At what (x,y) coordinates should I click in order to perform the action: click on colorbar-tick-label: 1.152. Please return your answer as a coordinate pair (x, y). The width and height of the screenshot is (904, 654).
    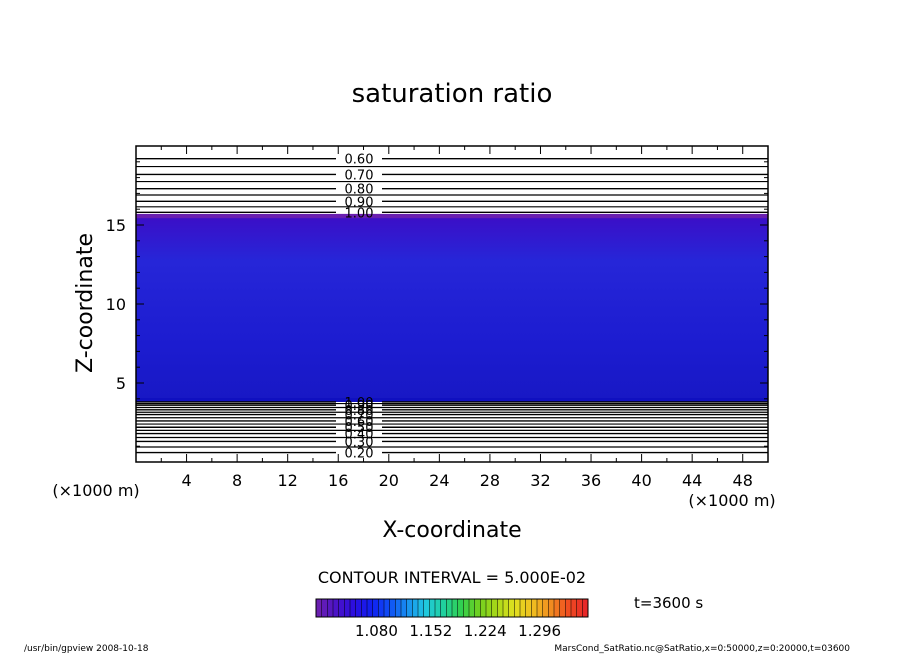
    Looking at the image, I should click on (430, 631).